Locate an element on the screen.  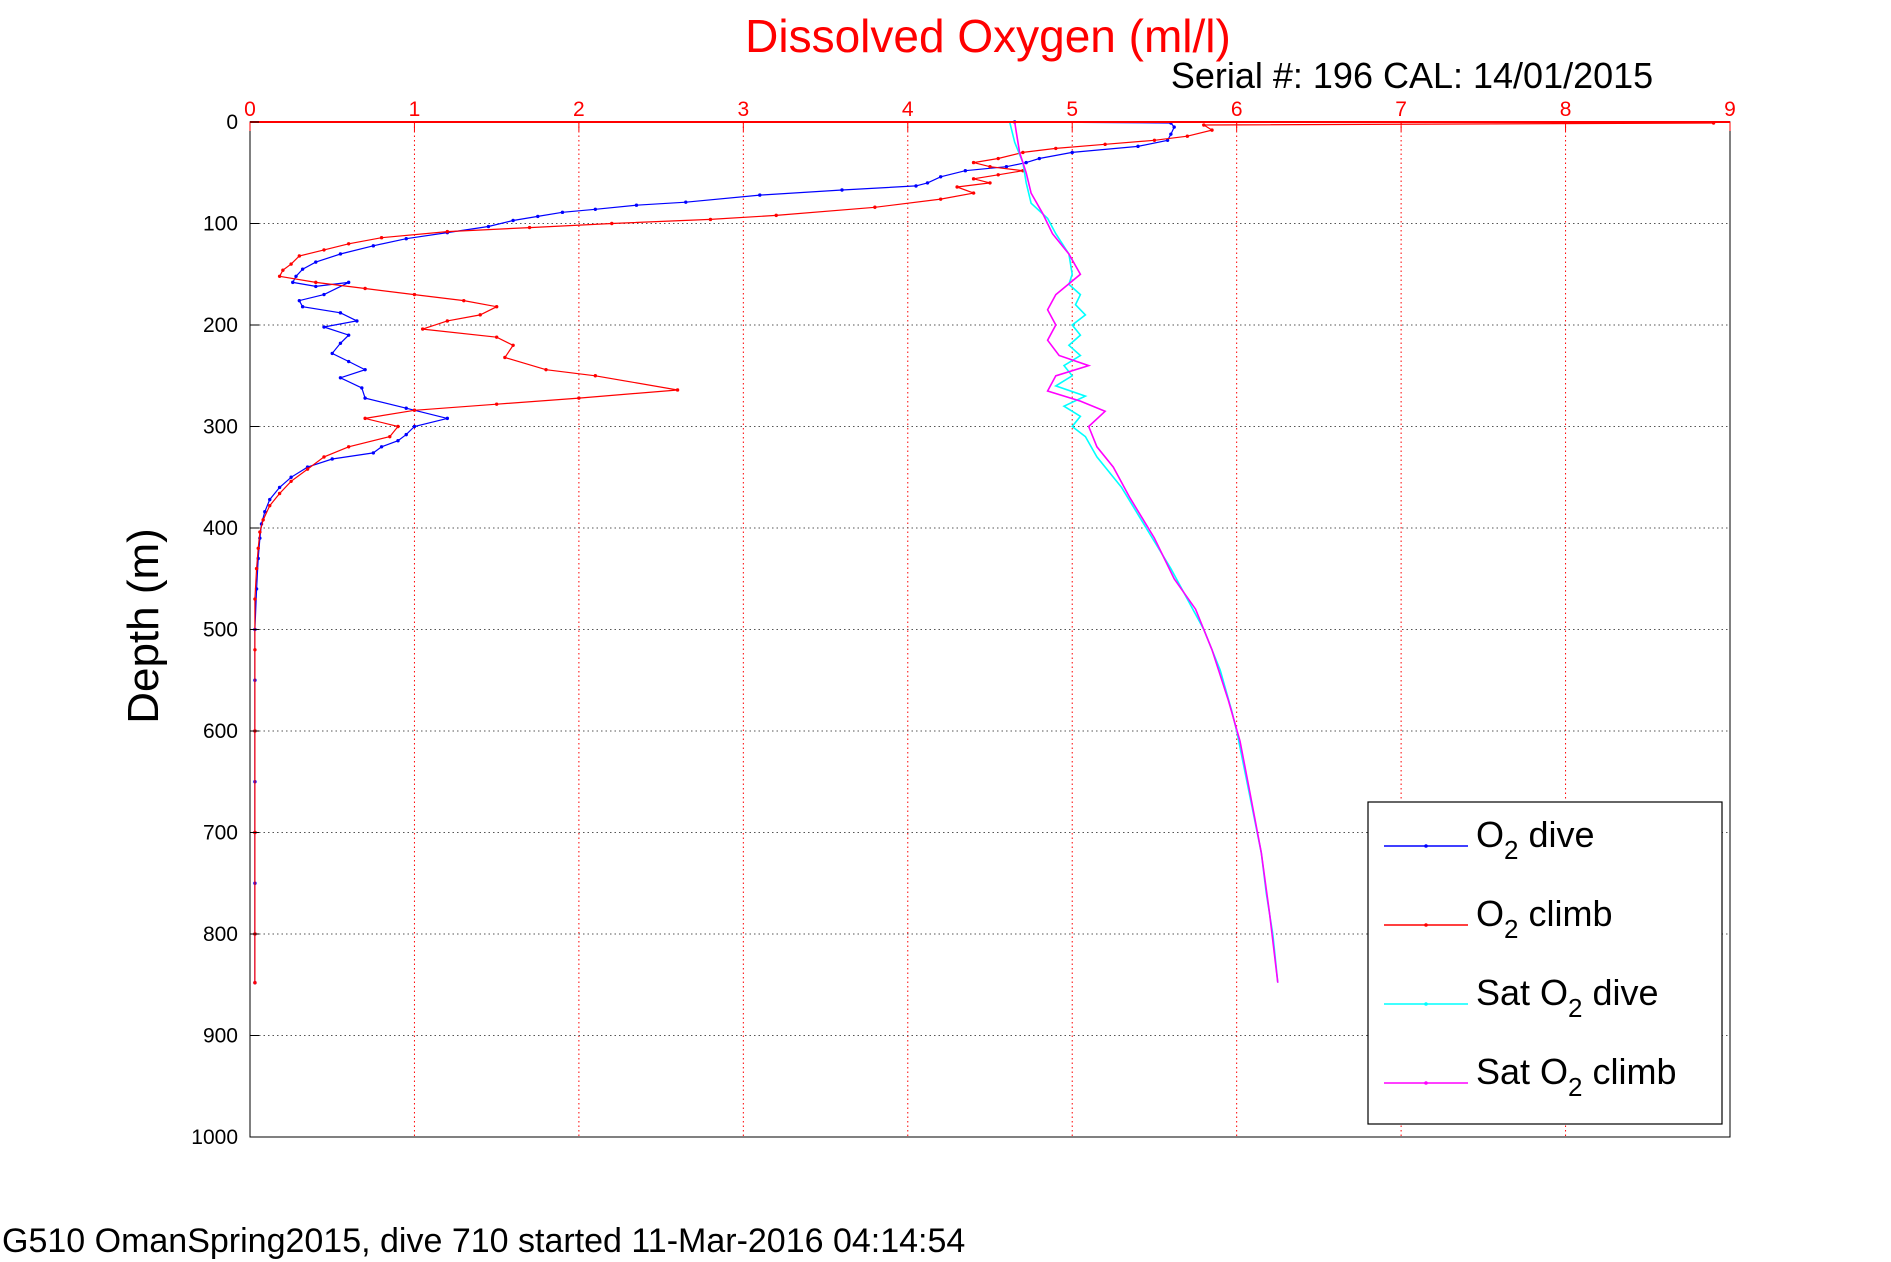
legend-item: O2 climb is located at coordinates (1498, 918).